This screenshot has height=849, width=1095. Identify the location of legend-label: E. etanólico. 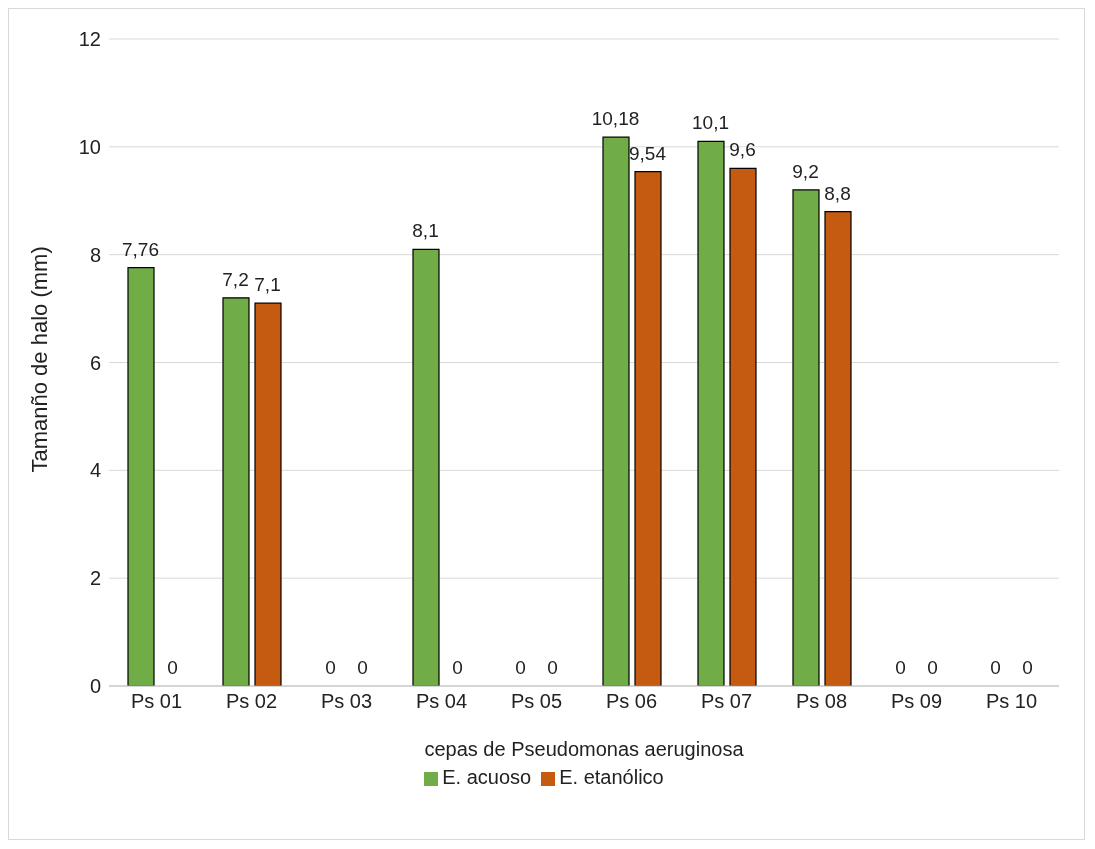
(611, 777).